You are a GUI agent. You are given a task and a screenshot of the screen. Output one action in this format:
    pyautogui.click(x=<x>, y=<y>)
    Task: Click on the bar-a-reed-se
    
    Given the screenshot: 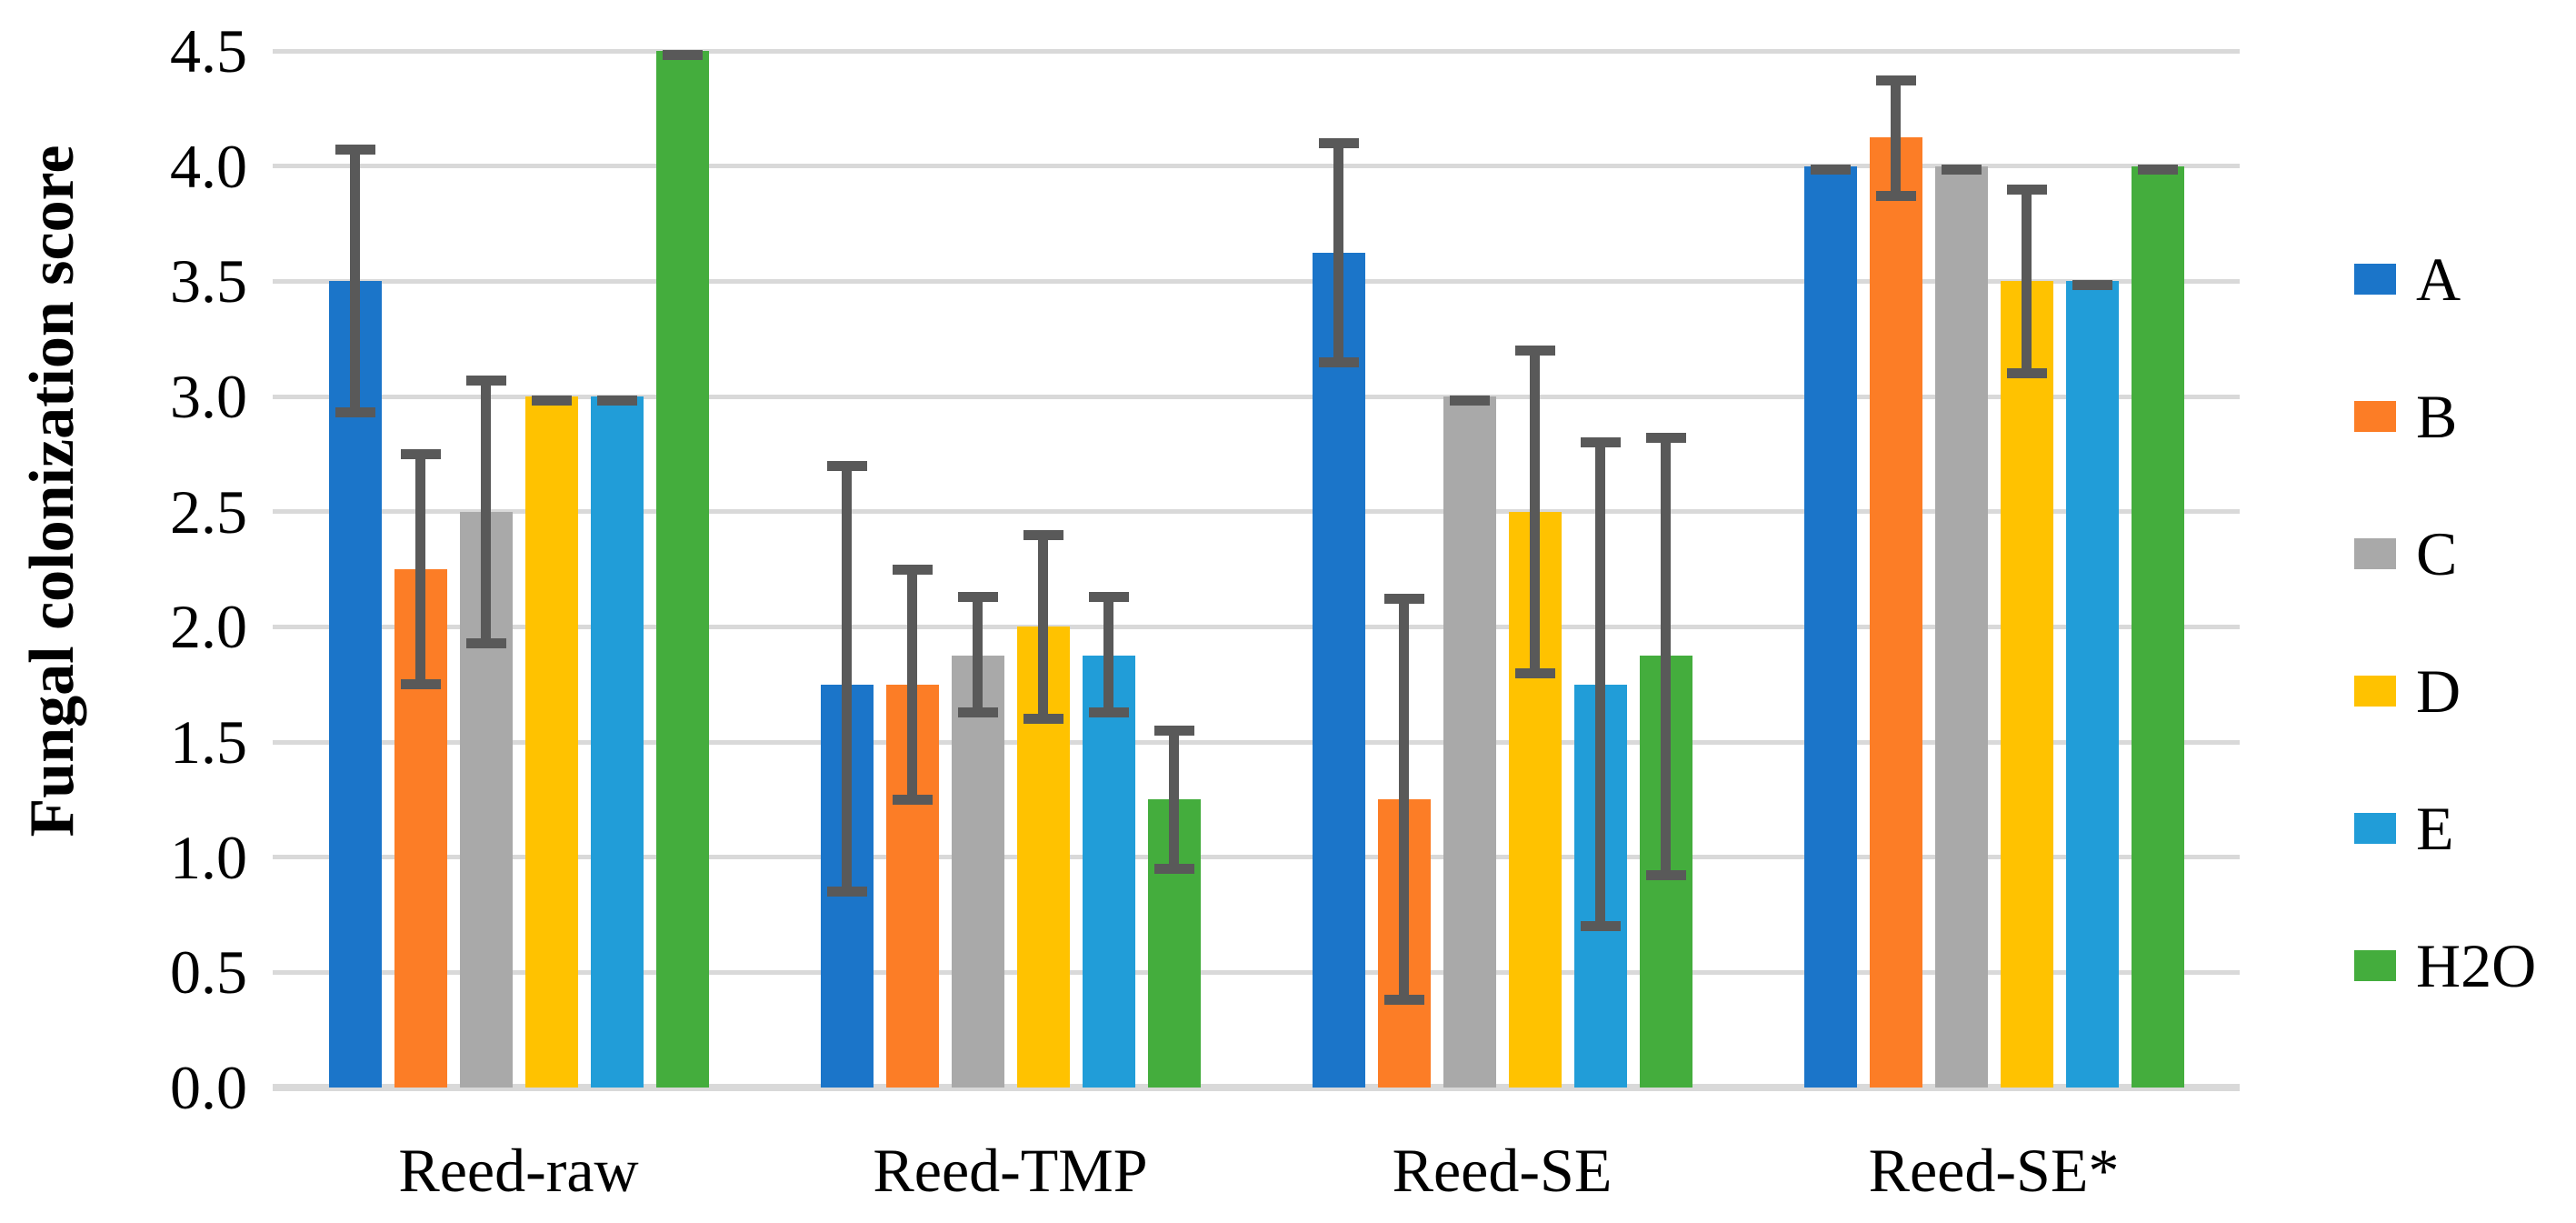 What is the action you would take?
    pyautogui.click(x=1338, y=670)
    